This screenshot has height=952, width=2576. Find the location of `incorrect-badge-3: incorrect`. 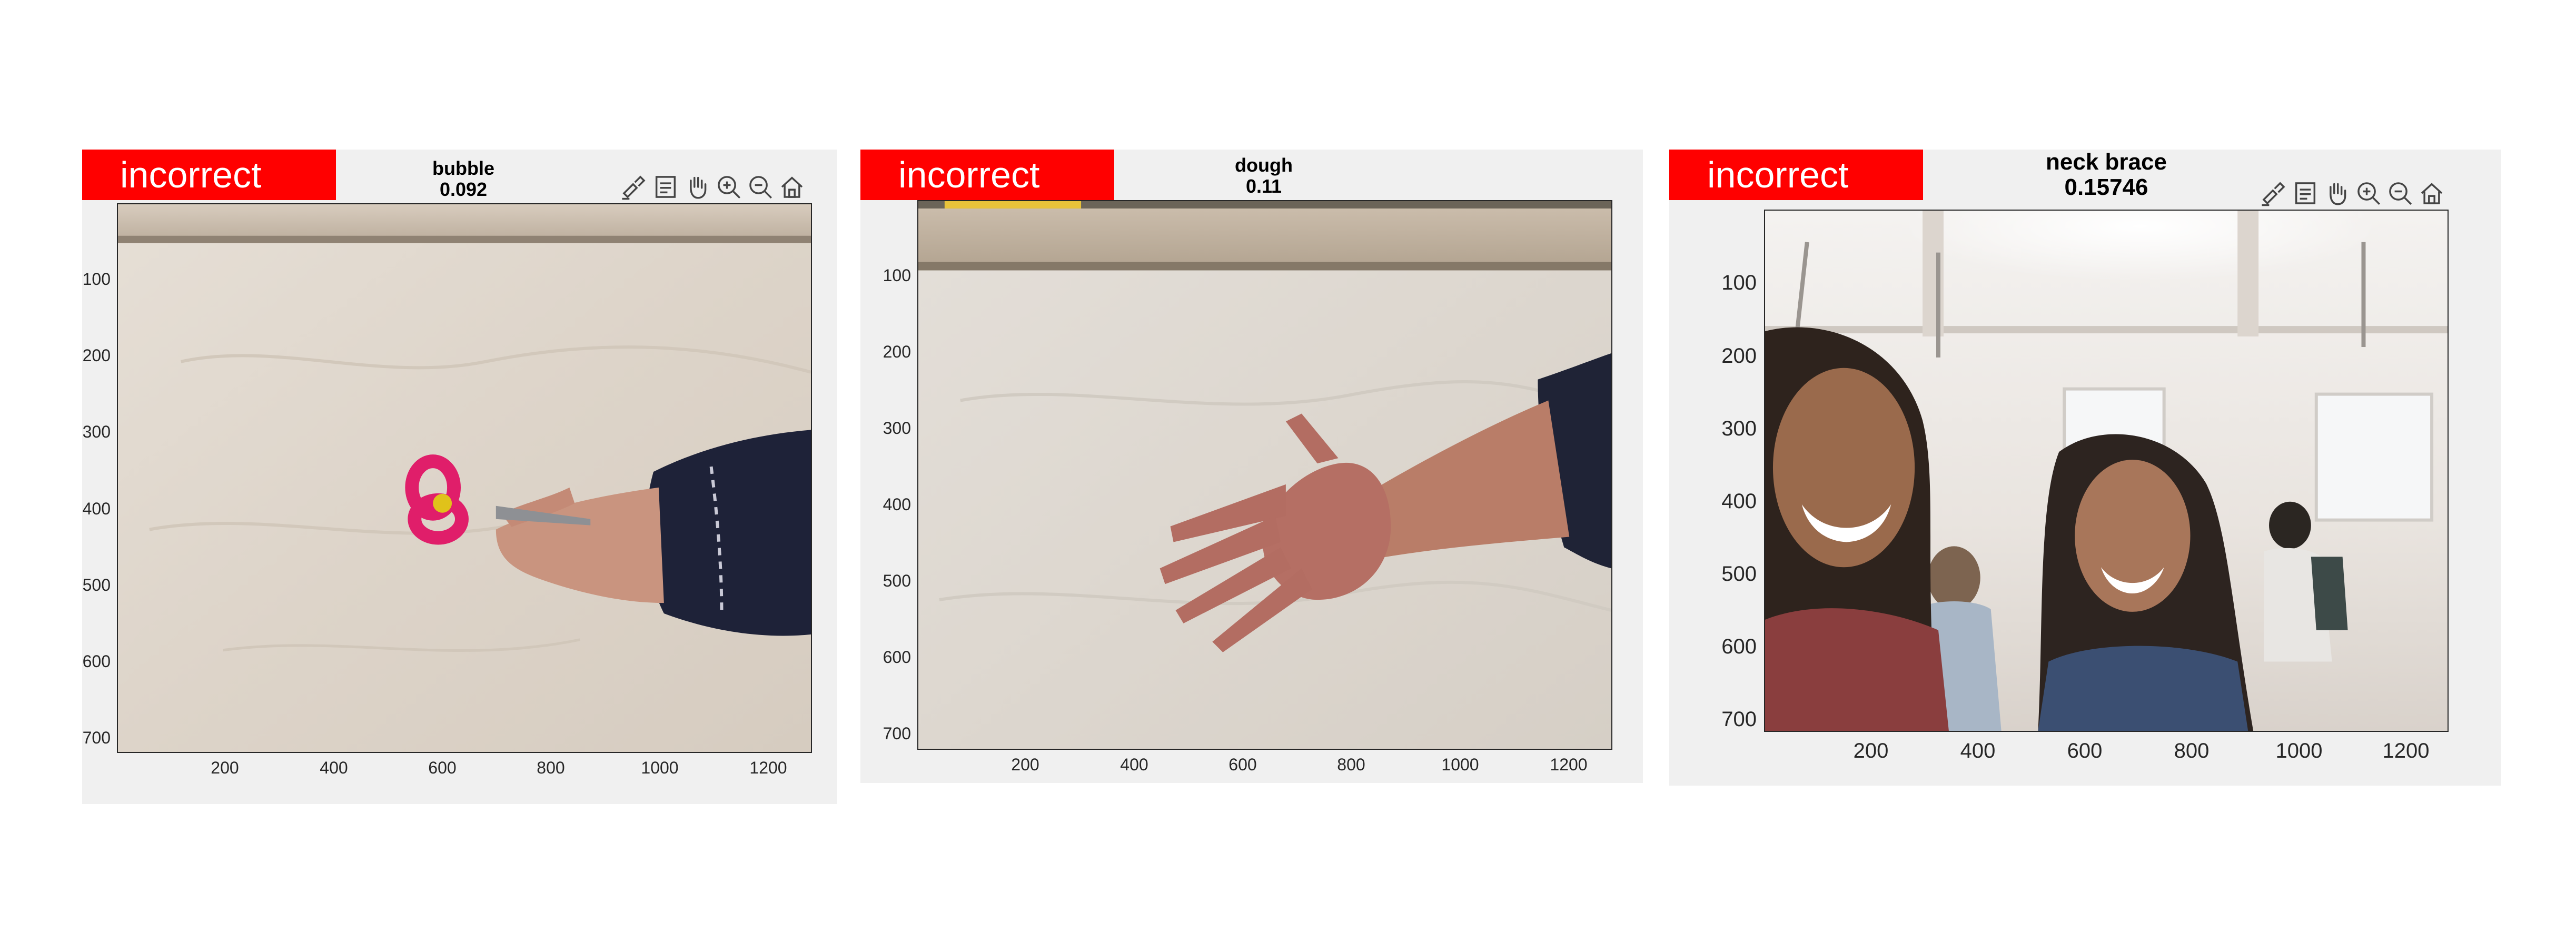

incorrect-badge-3: incorrect is located at coordinates (1796, 175).